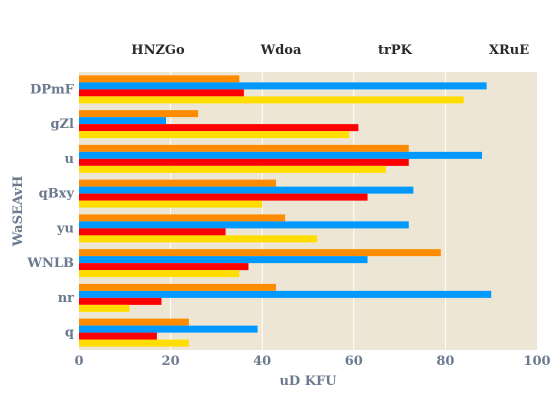  Describe the element at coordinates (57, 194) in the screenshot. I see `y-tick-label: qBxy` at that location.